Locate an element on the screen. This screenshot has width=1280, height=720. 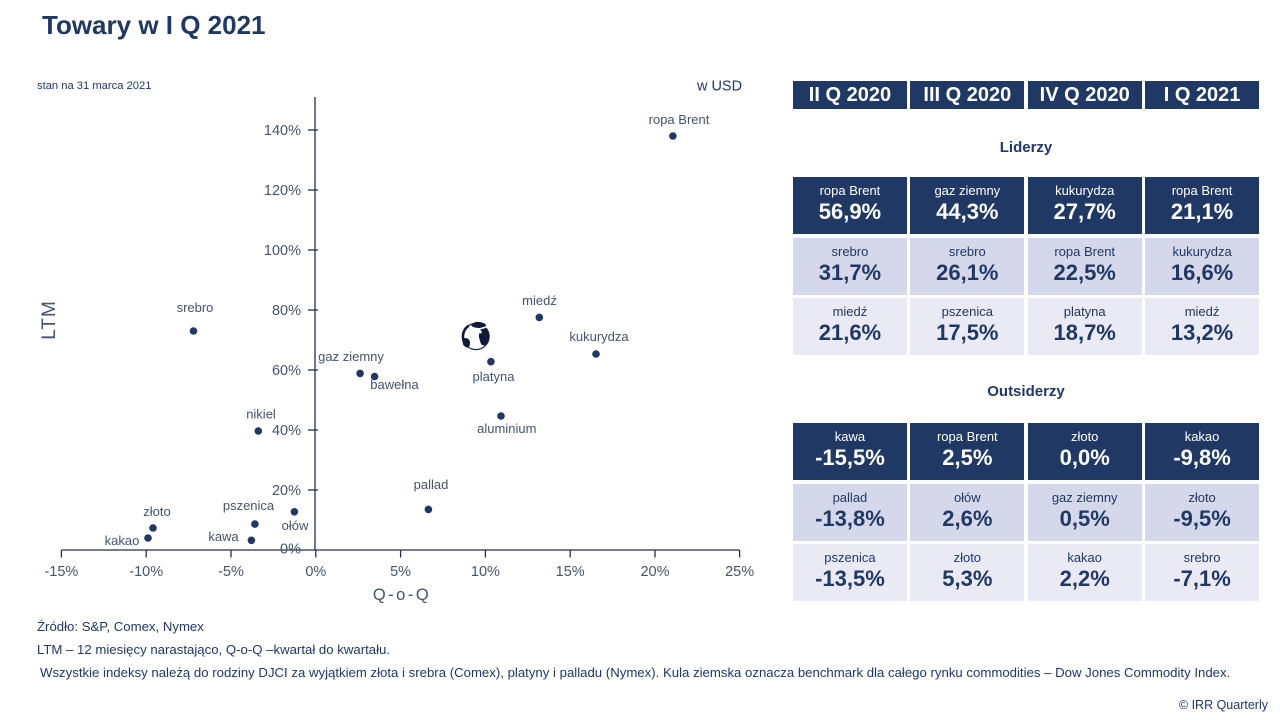
svg-text: złoto is located at coordinates (156, 511).